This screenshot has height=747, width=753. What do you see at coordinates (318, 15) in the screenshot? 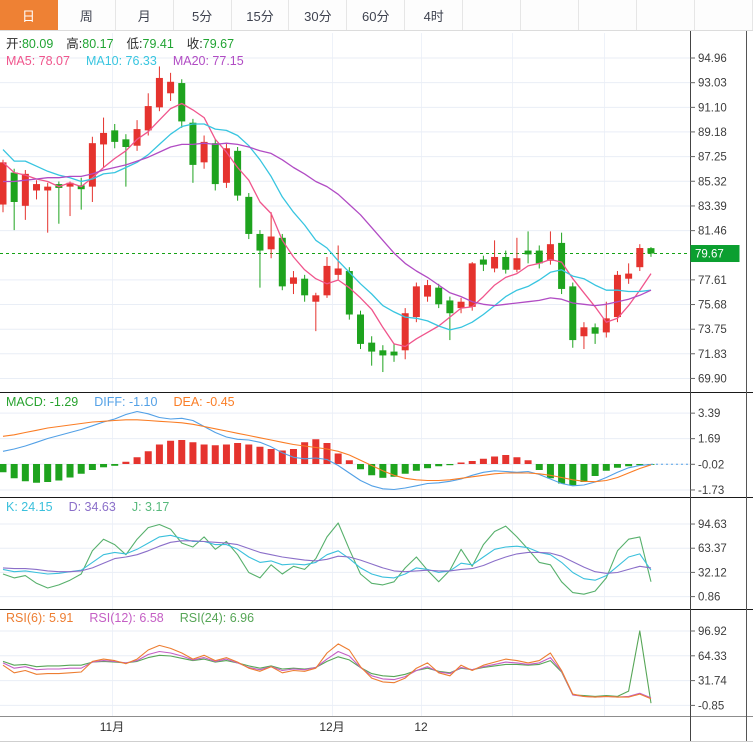
I see `tab-timeframe-5: 30分` at bounding box center [318, 15].